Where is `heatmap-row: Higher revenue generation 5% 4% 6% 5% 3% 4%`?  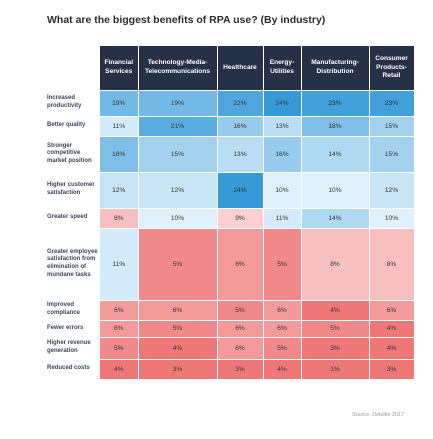
heatmap-row: Higher revenue generation 5% 4% 6% 5% 3% 4% is located at coordinates (231, 347).